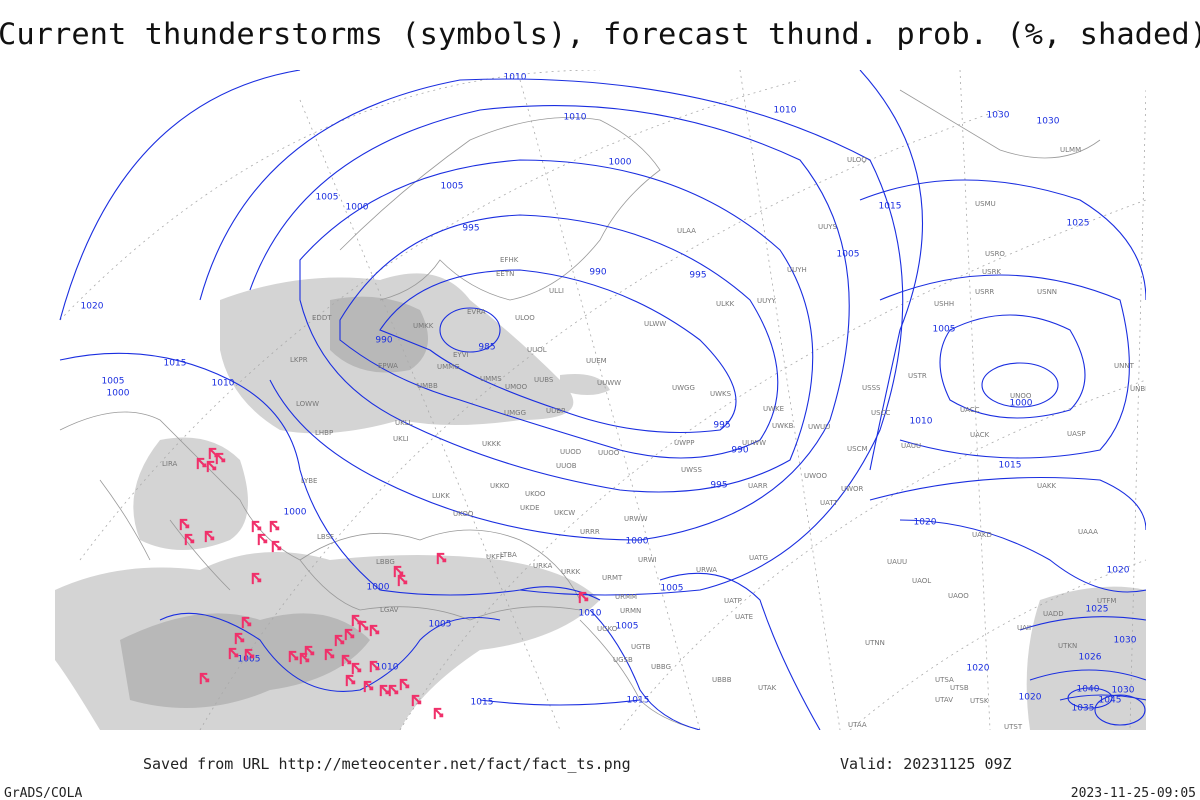 This screenshot has width=1200, height=800. Describe the element at coordinates (641, 647) in the screenshot. I see `station-label: UGTB` at that location.